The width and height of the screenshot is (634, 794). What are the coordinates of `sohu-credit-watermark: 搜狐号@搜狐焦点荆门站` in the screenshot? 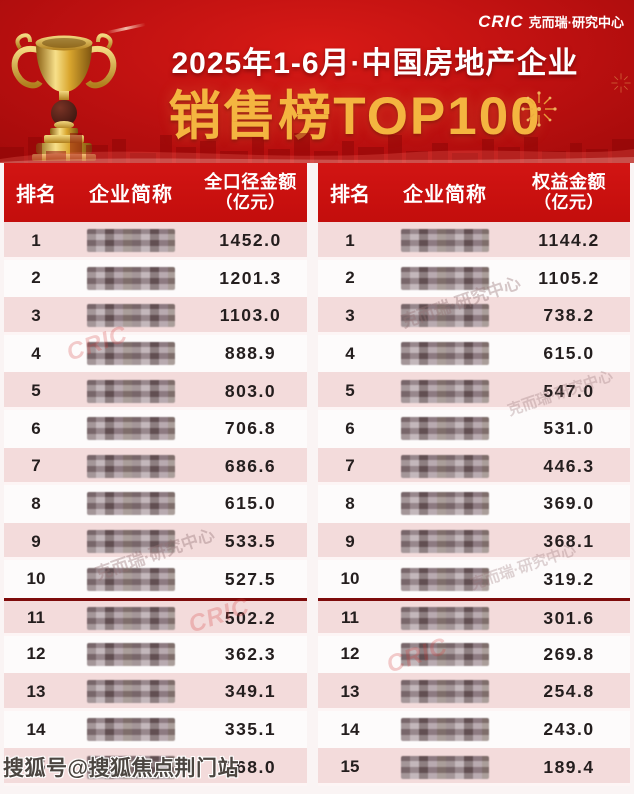 It's located at (121, 768).